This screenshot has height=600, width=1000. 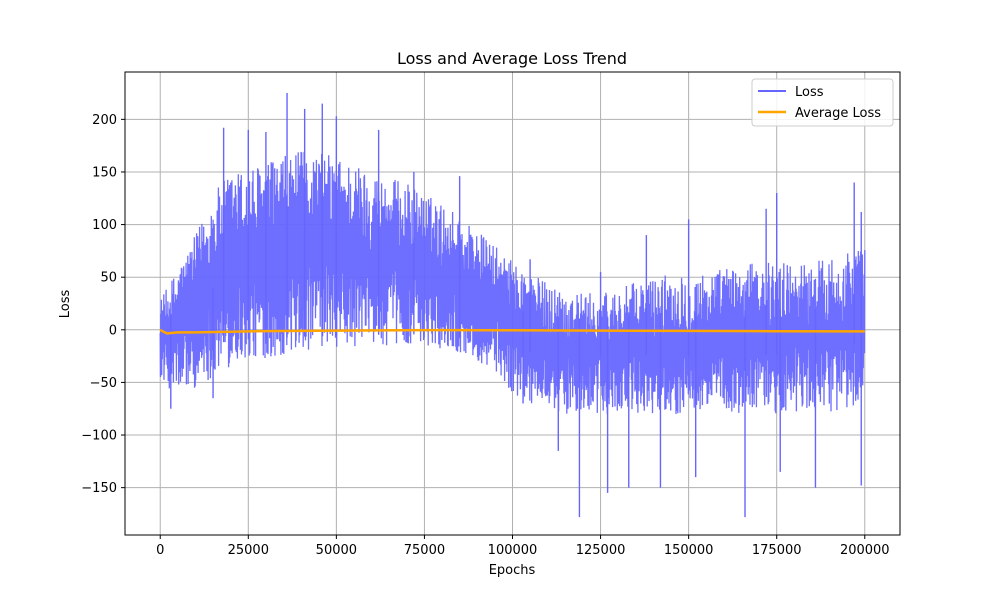 I want to click on y-tick-label: 150, so click(x=104, y=172).